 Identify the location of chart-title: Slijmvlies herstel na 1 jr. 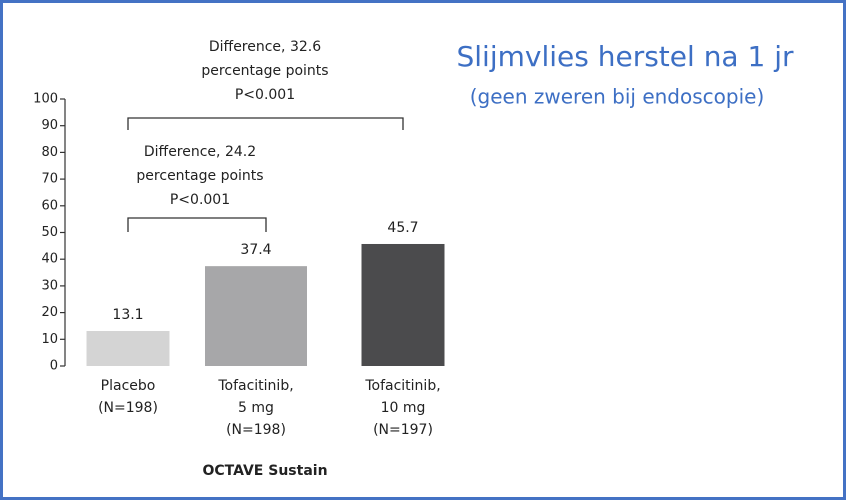
(625, 56).